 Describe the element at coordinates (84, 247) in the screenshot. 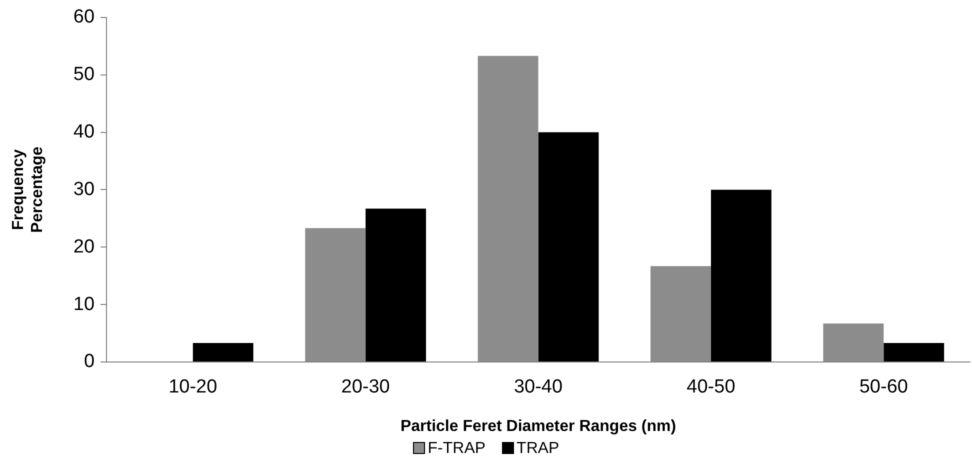

I see `y-tick-label: 20` at that location.